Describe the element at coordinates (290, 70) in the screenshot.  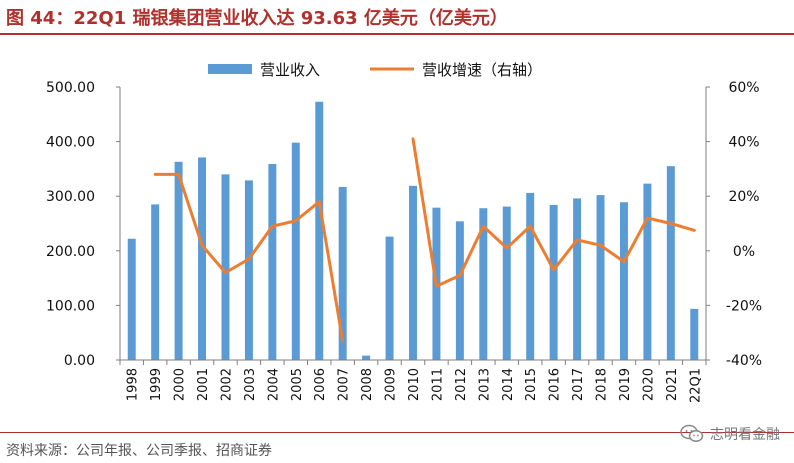
I see `legend-label-revenue: 营业收入` at that location.